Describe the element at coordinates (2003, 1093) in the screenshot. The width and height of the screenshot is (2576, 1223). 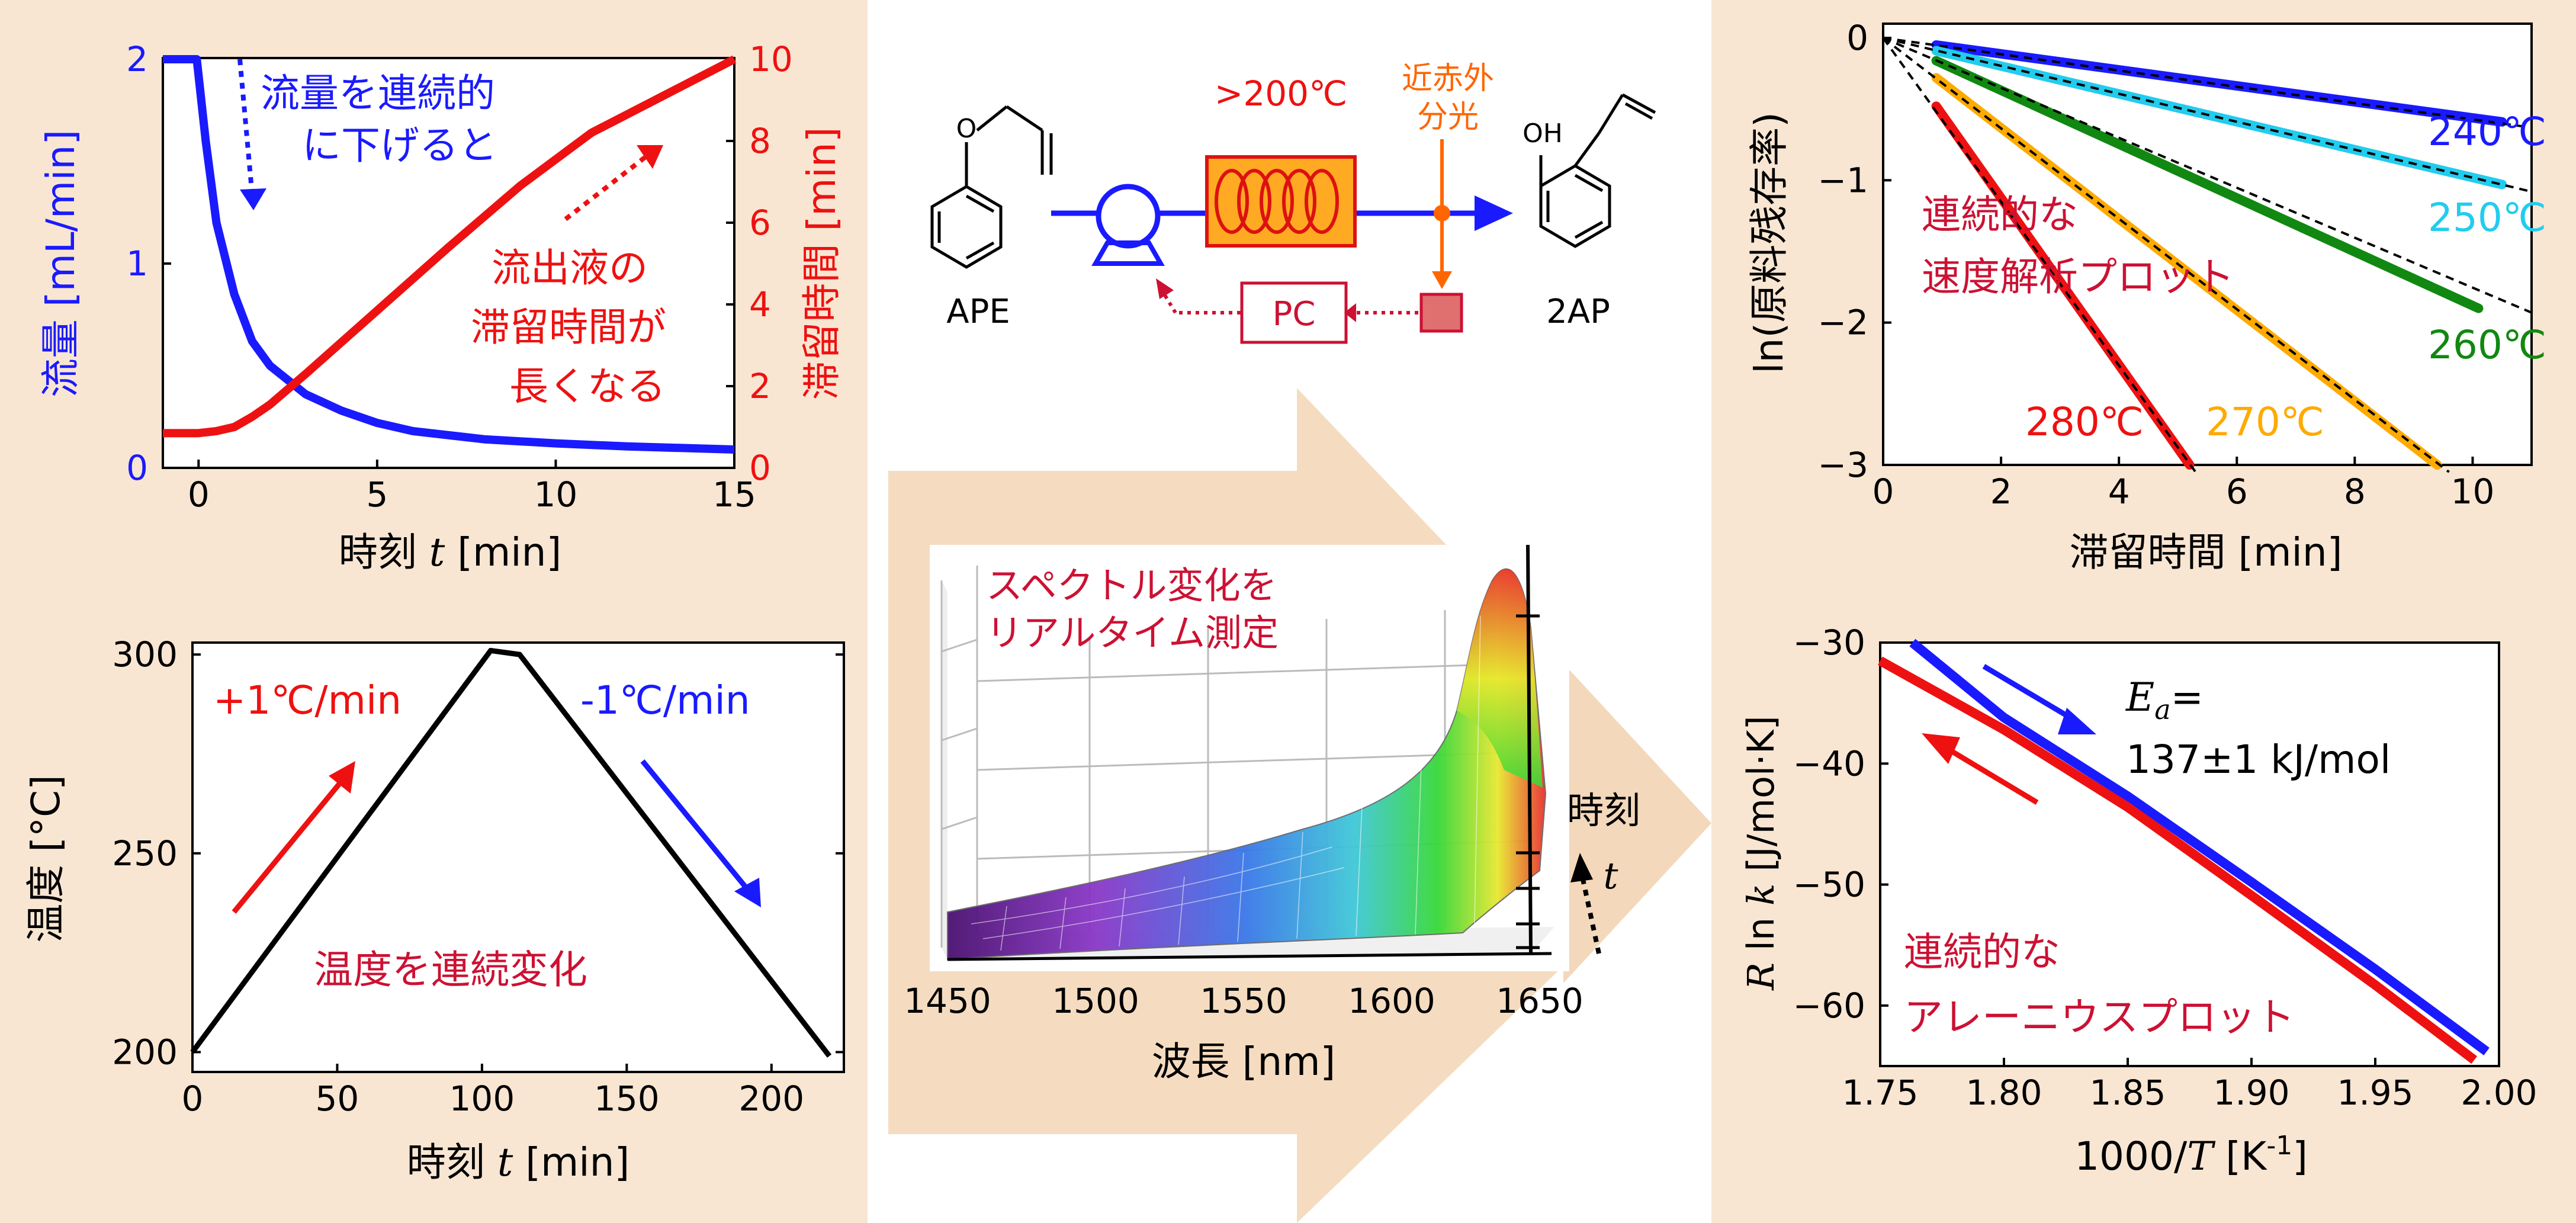
I see `x-tick-label: 1.80` at that location.